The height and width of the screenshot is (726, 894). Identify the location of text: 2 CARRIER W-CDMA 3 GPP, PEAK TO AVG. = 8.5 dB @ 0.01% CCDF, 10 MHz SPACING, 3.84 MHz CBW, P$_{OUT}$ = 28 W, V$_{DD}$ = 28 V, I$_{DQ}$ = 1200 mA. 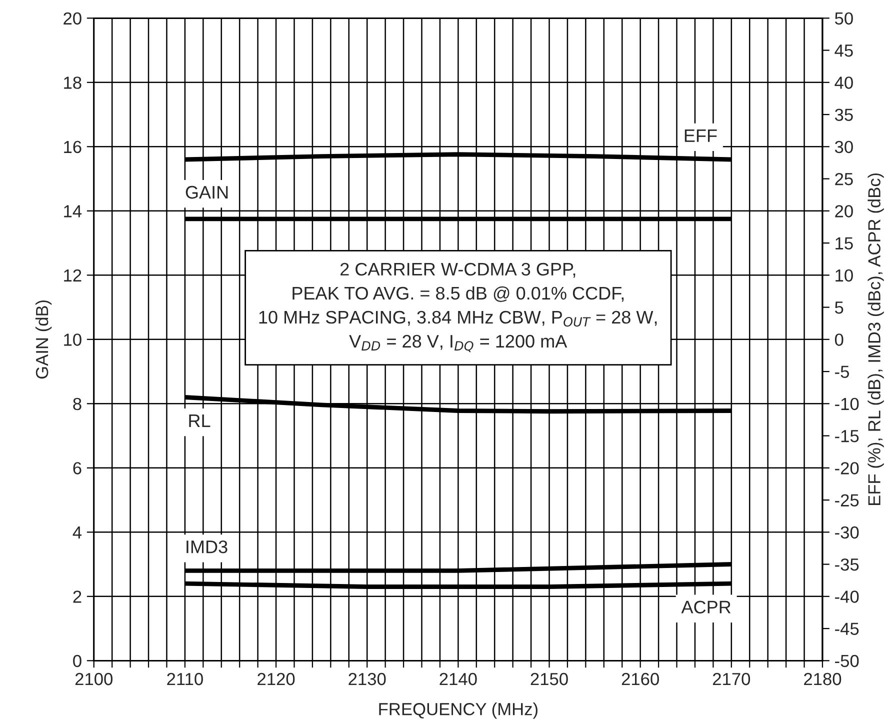
(458, 307).